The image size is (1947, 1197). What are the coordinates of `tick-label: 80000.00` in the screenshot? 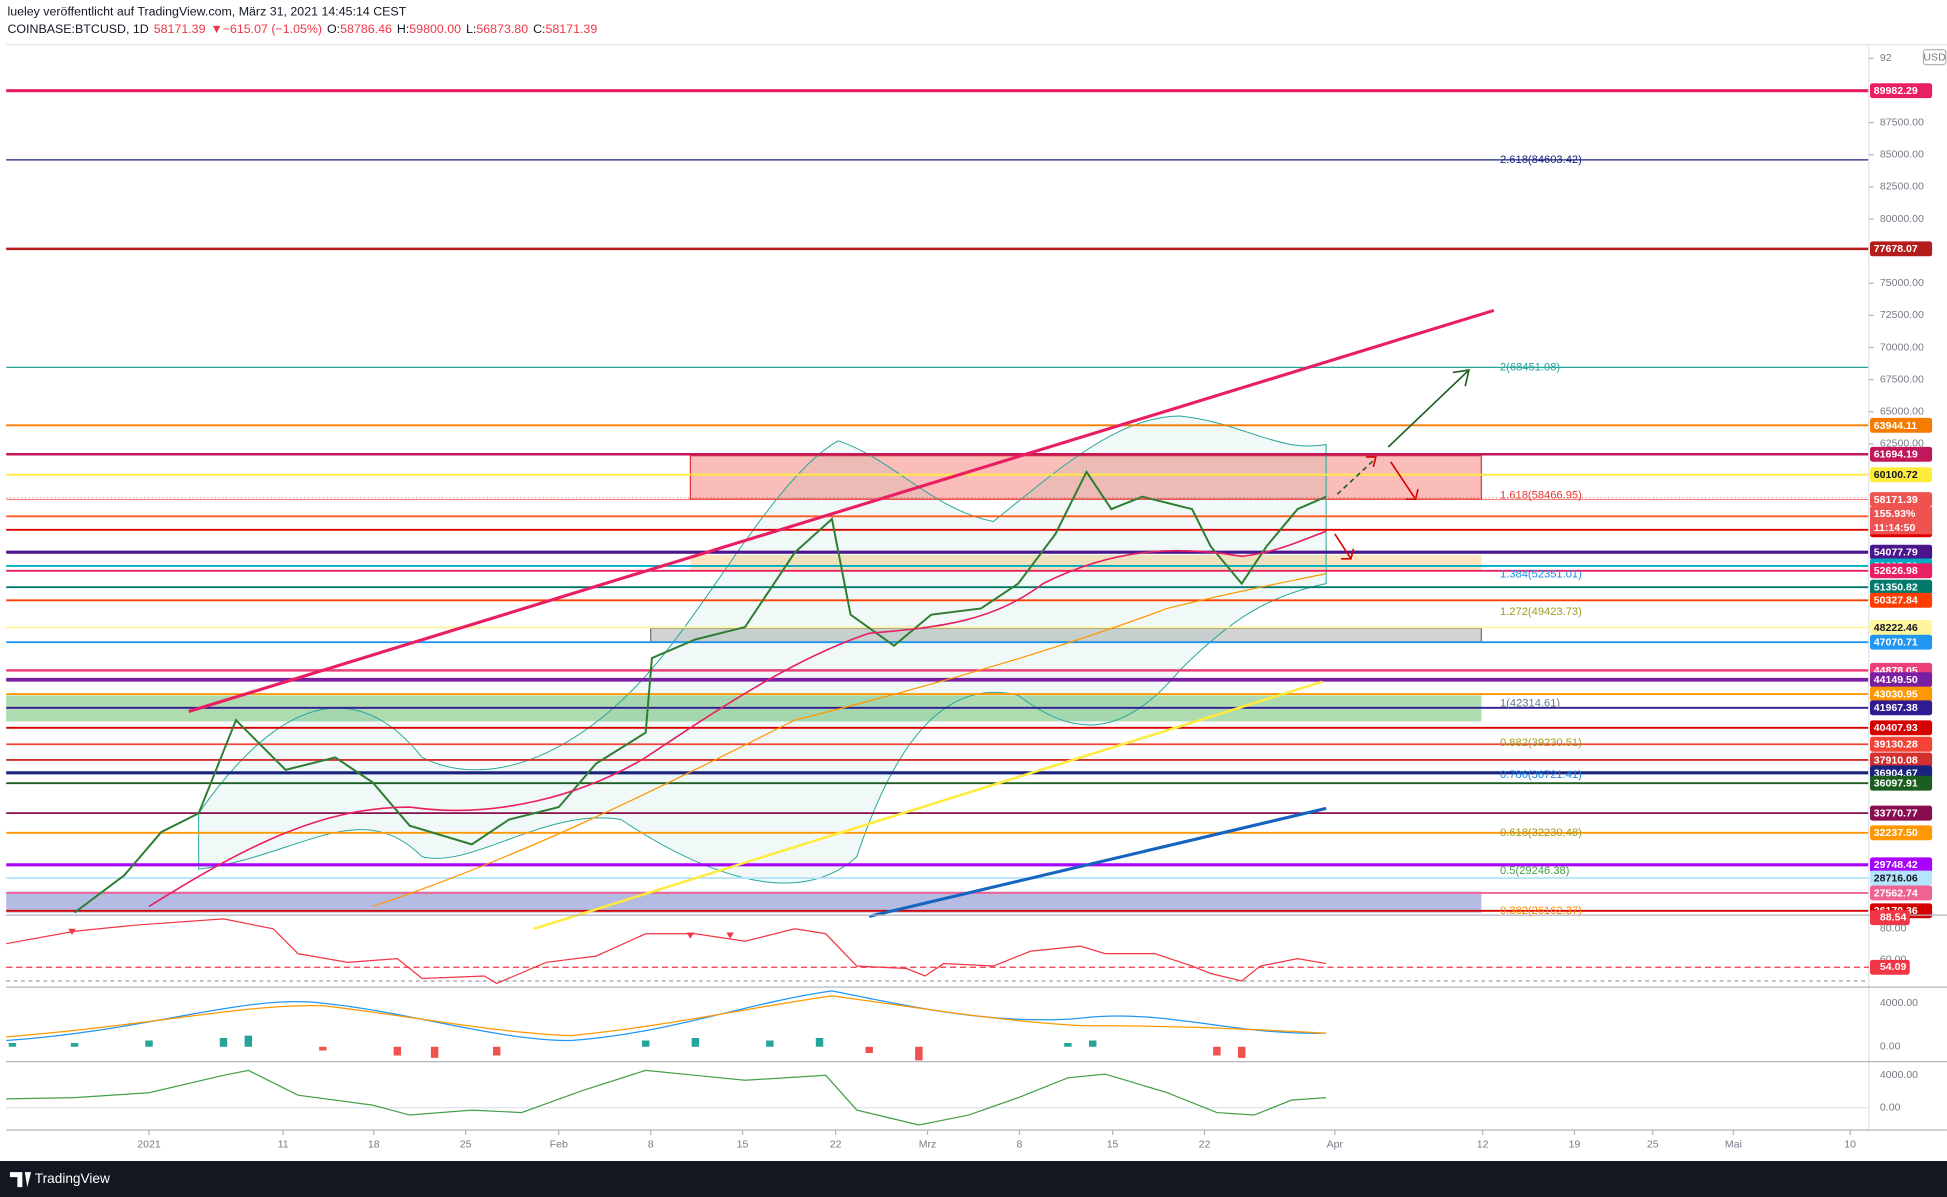 It's located at (1902, 219).